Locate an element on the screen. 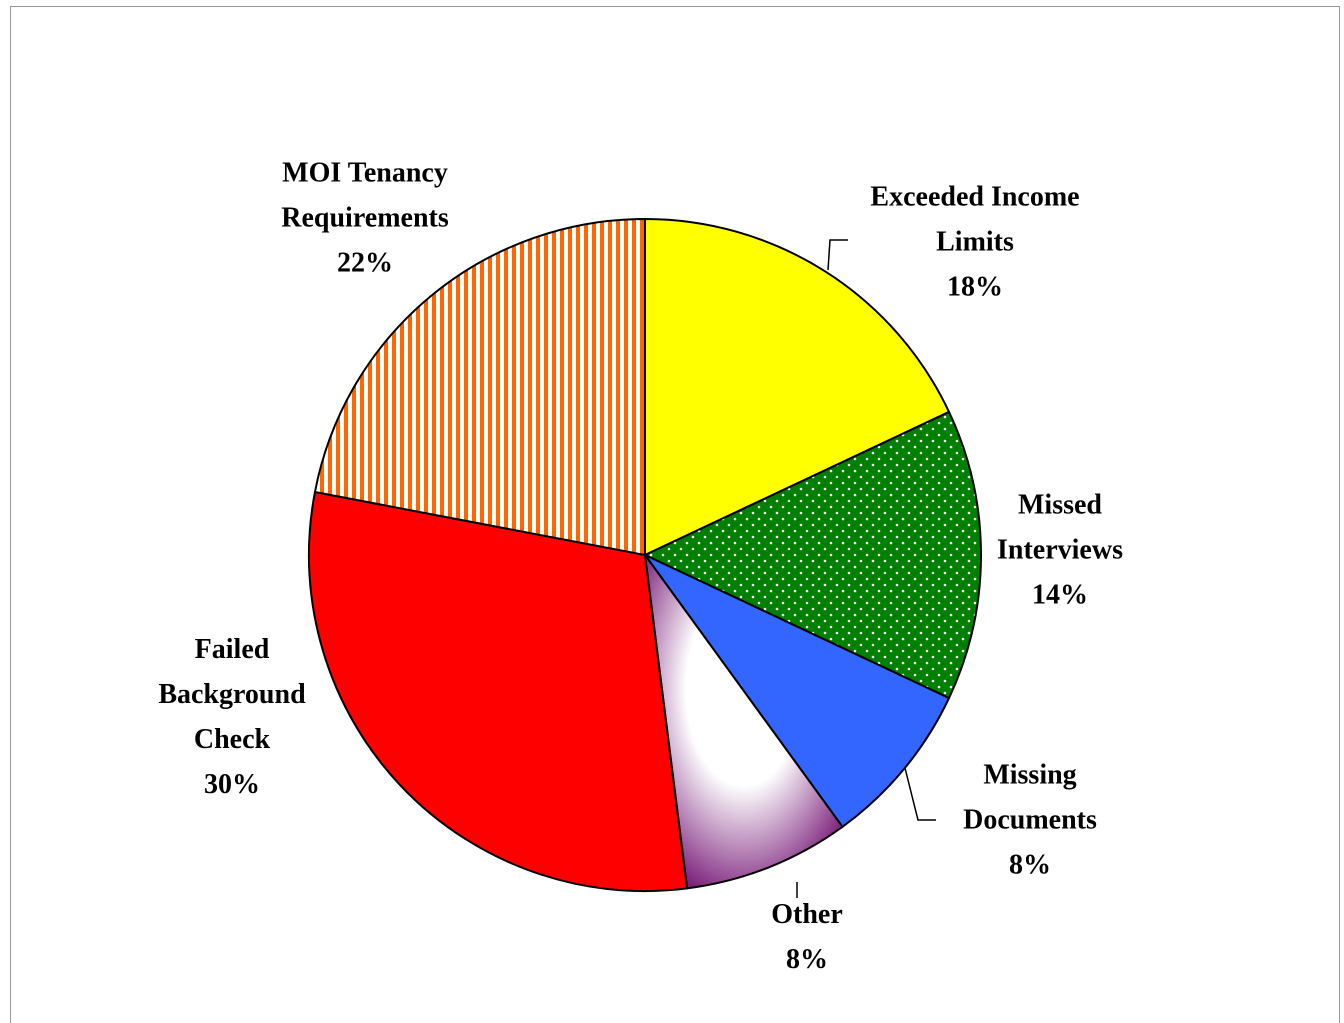  value-label: 18% is located at coordinates (975, 287).